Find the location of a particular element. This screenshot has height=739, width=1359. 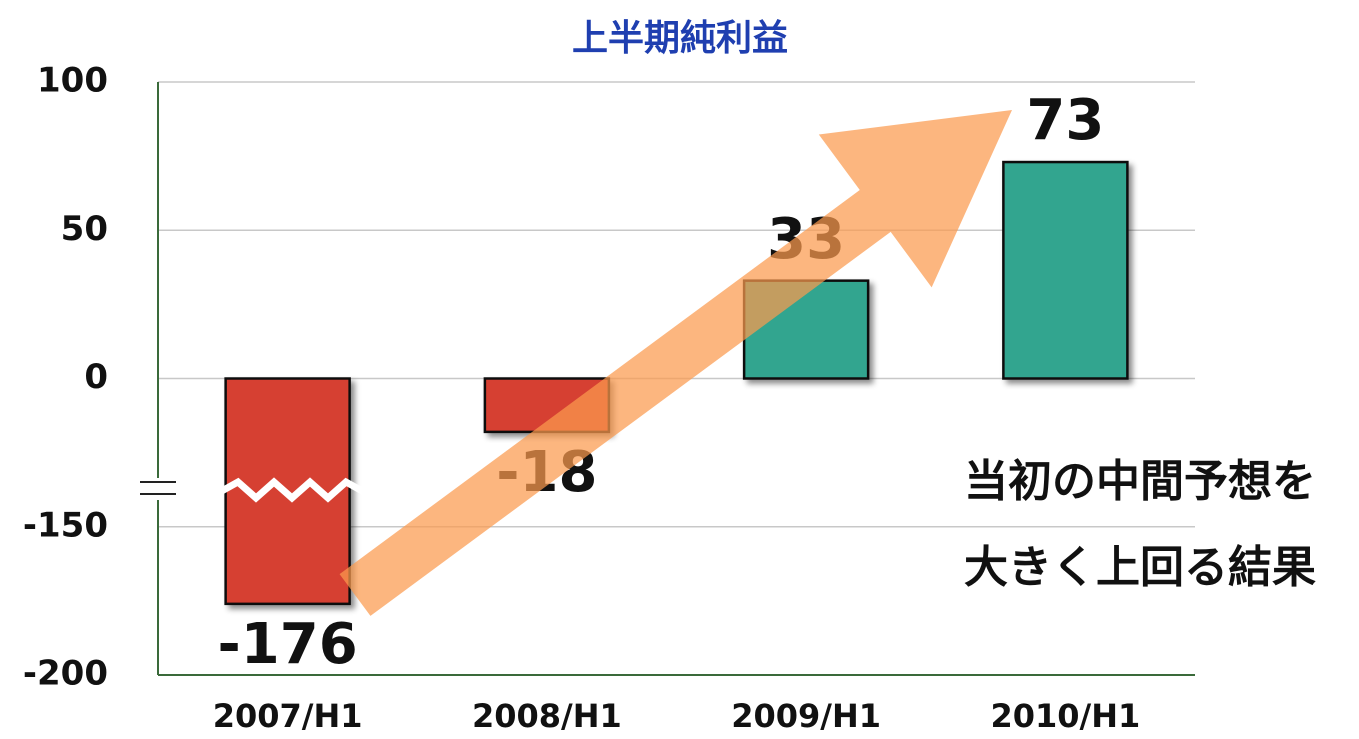

x-tick-label: 2010/H1 is located at coordinates (1065, 716).